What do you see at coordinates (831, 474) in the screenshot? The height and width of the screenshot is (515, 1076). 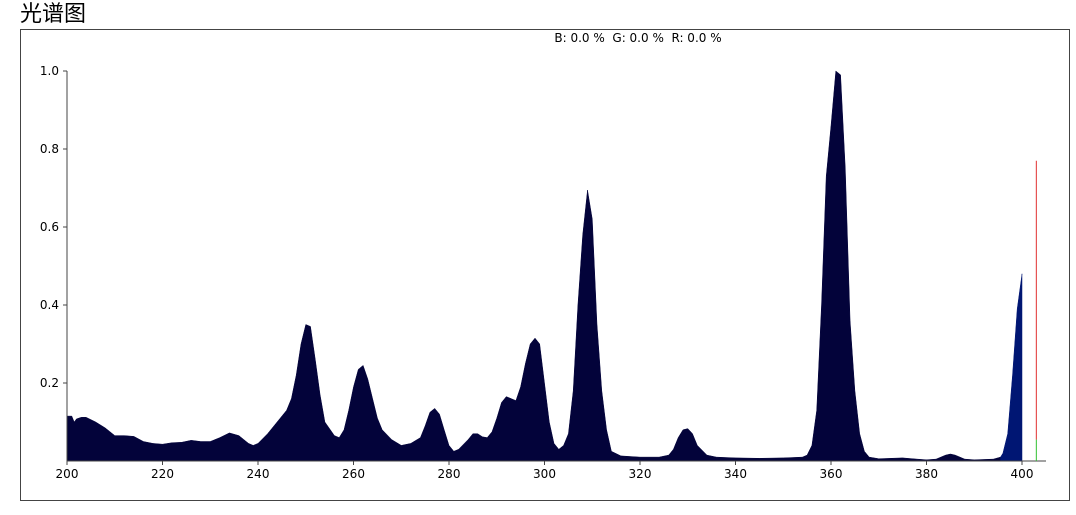 I see `x-tick-label: 360` at bounding box center [831, 474].